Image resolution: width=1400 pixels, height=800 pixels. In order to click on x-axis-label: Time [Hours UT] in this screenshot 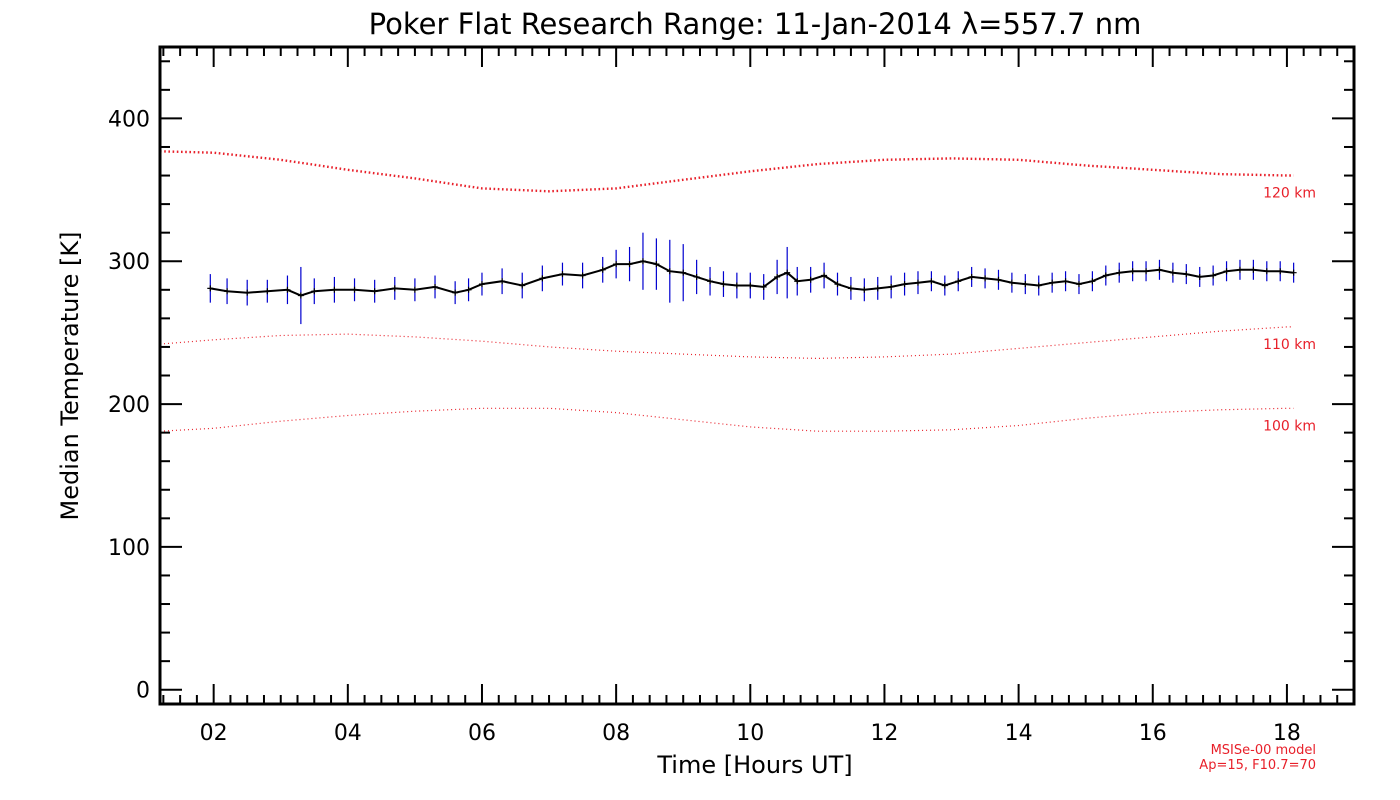, I will do `click(754, 765)`.